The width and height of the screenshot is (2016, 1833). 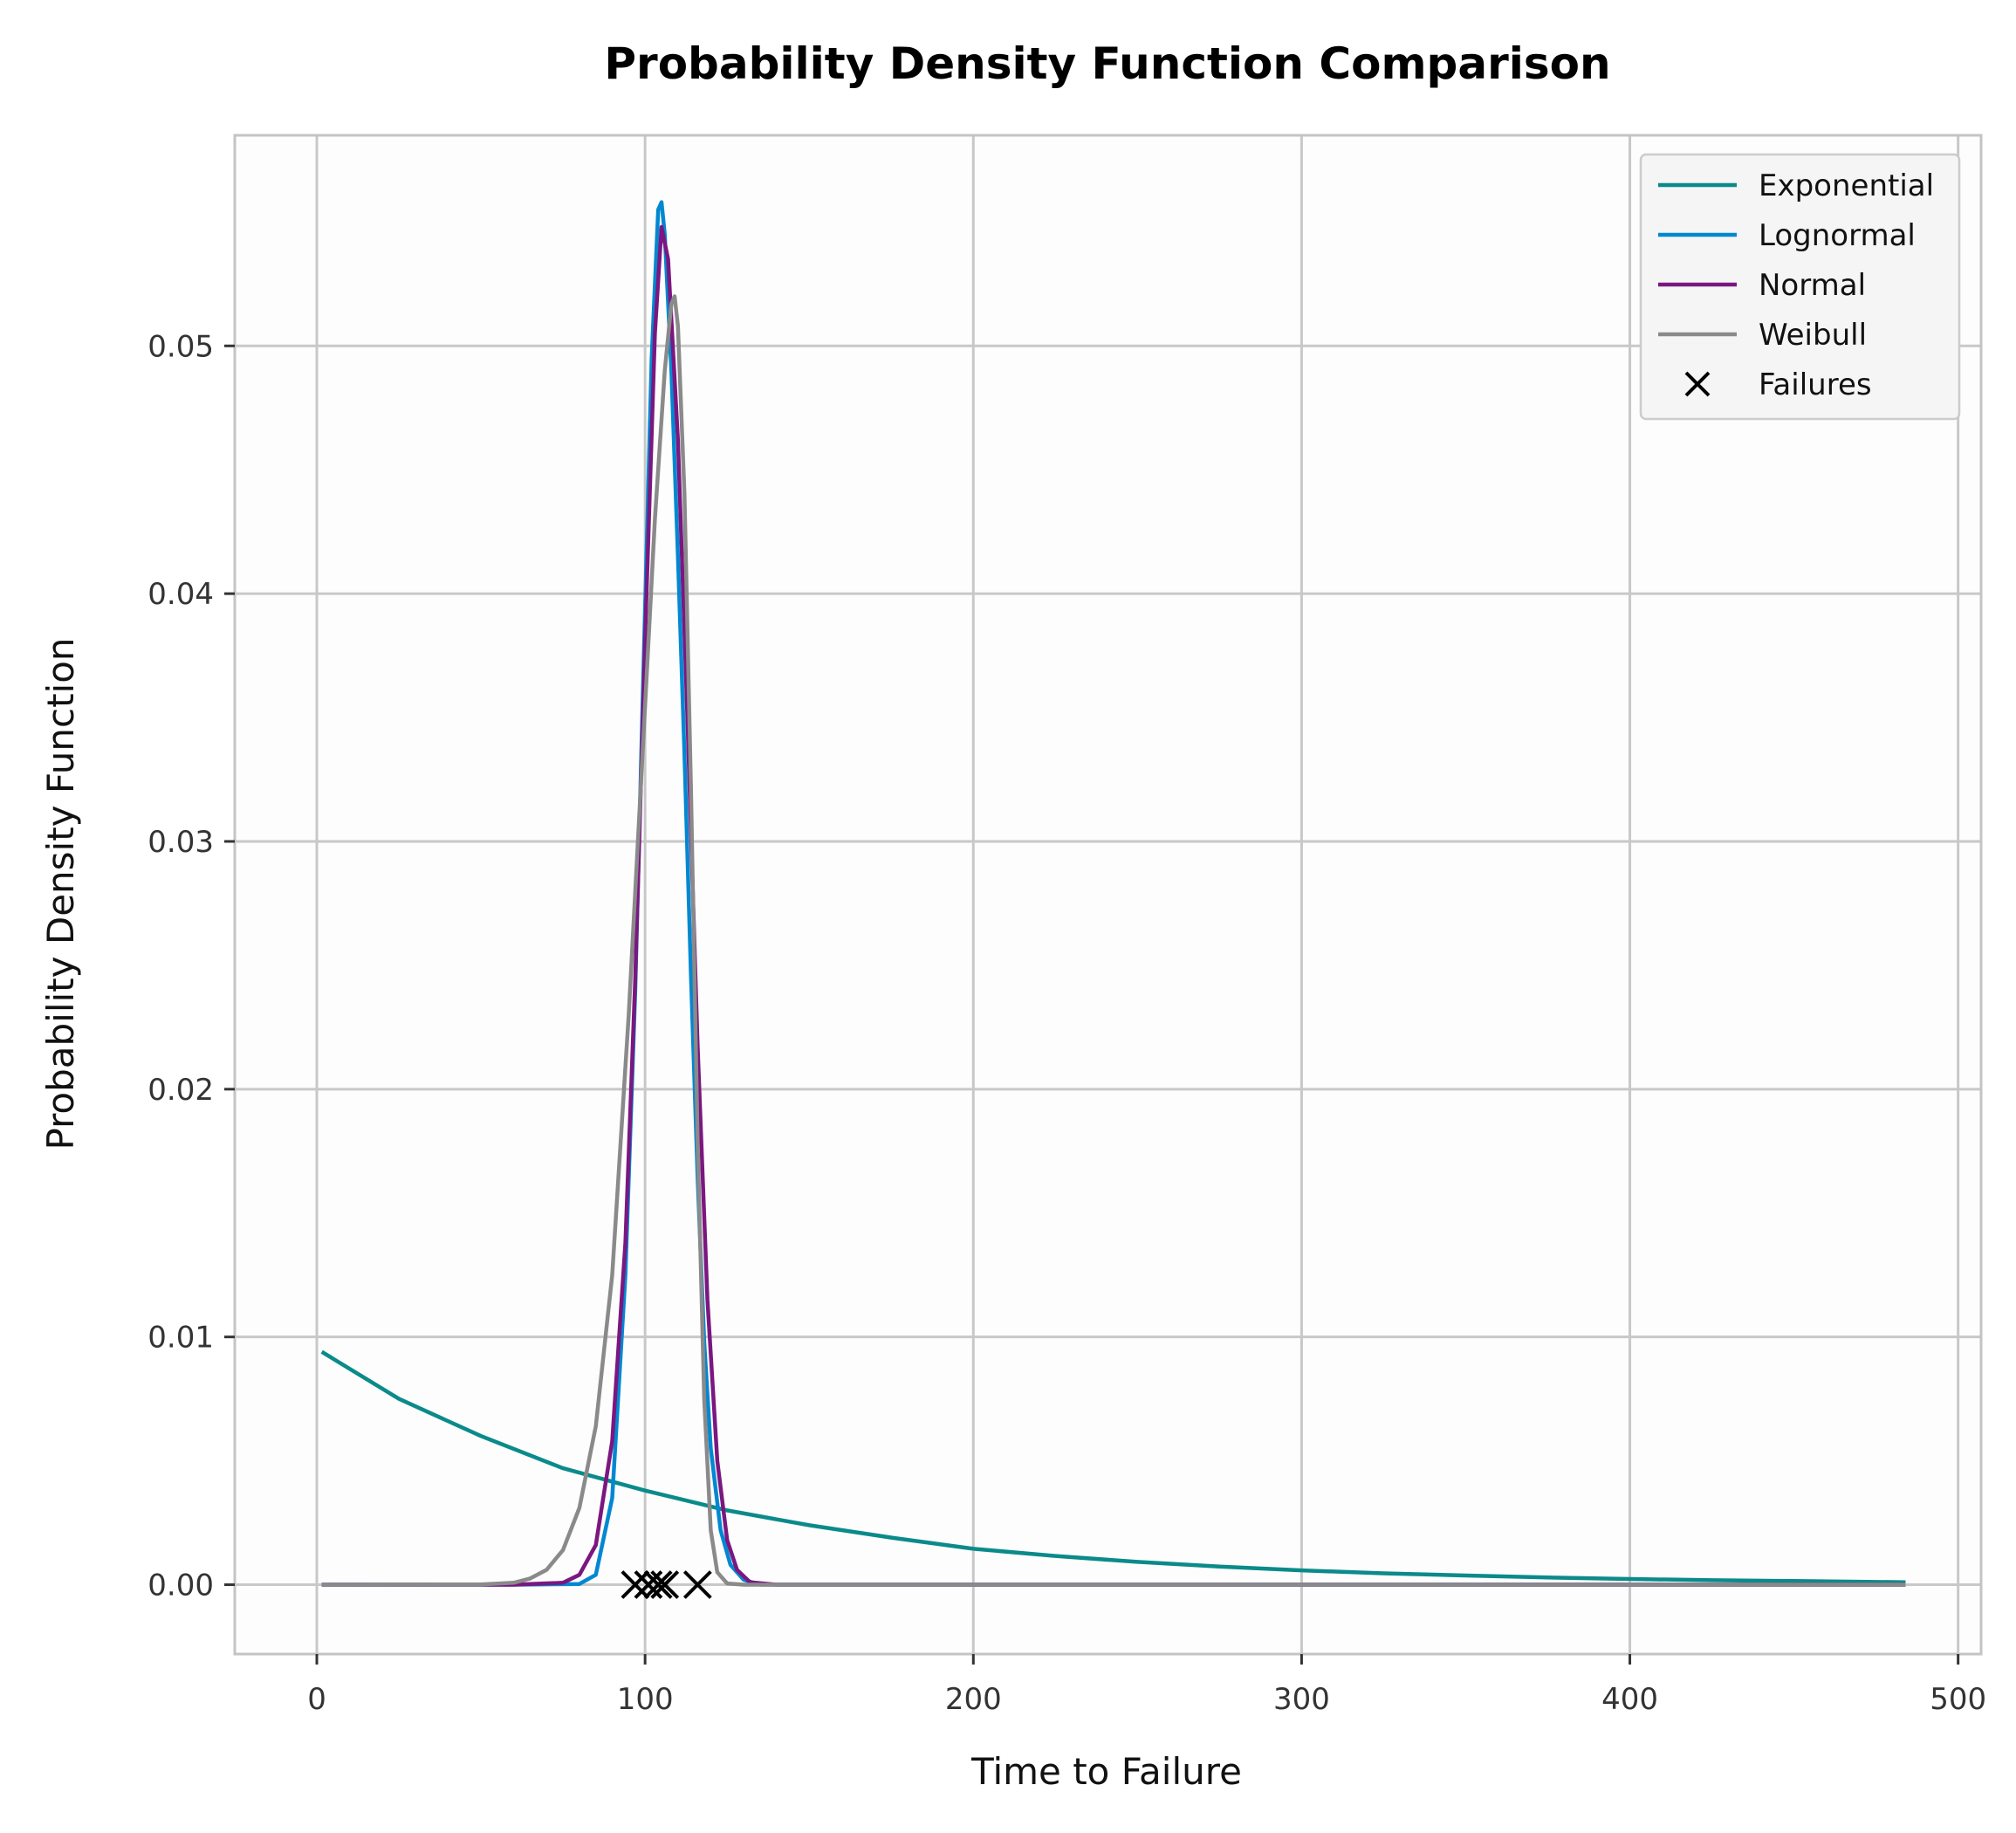 I want to click on x-tick-label: 500, so click(x=1958, y=1699).